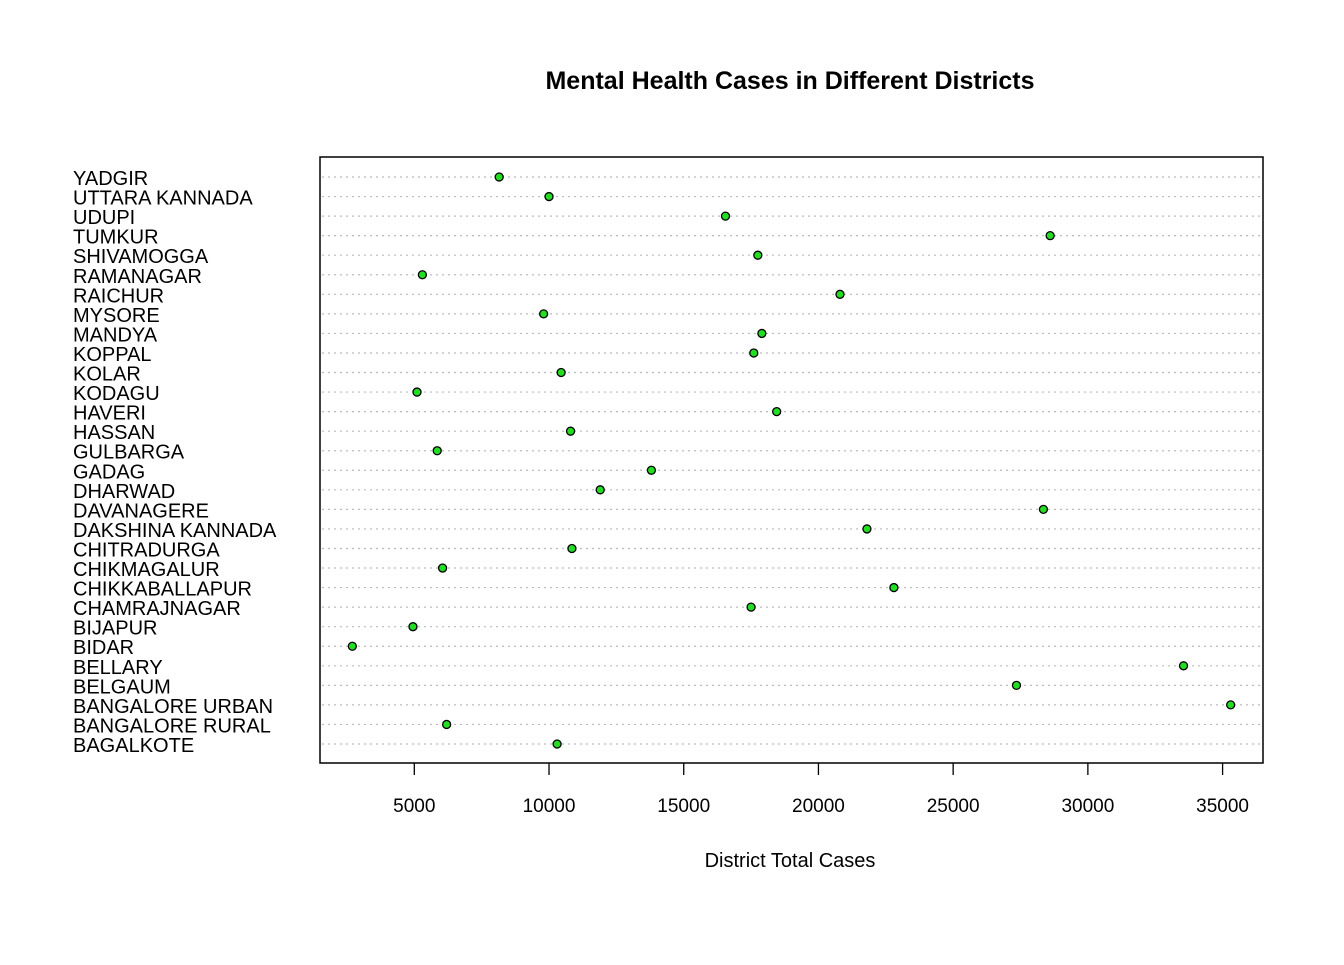 The width and height of the screenshot is (1344, 965). Describe the element at coordinates (953, 806) in the screenshot. I see `x-tick-label: 25000` at that location.